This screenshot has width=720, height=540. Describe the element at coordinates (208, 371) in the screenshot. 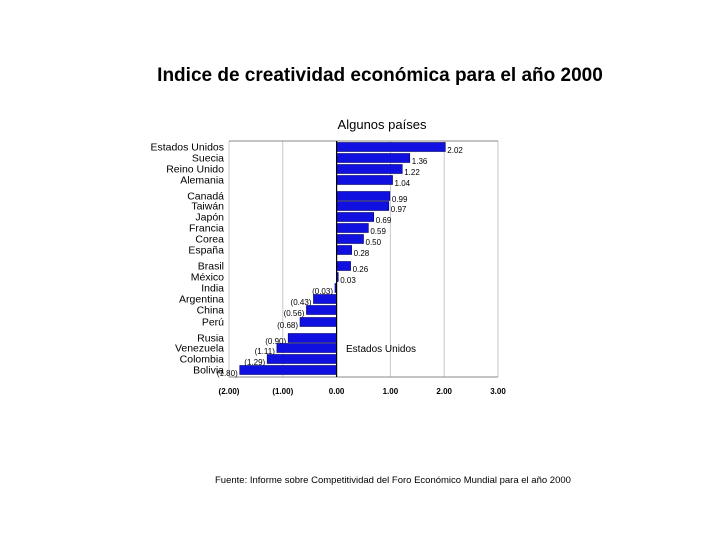

I see `category-label: Bolivia` at that location.